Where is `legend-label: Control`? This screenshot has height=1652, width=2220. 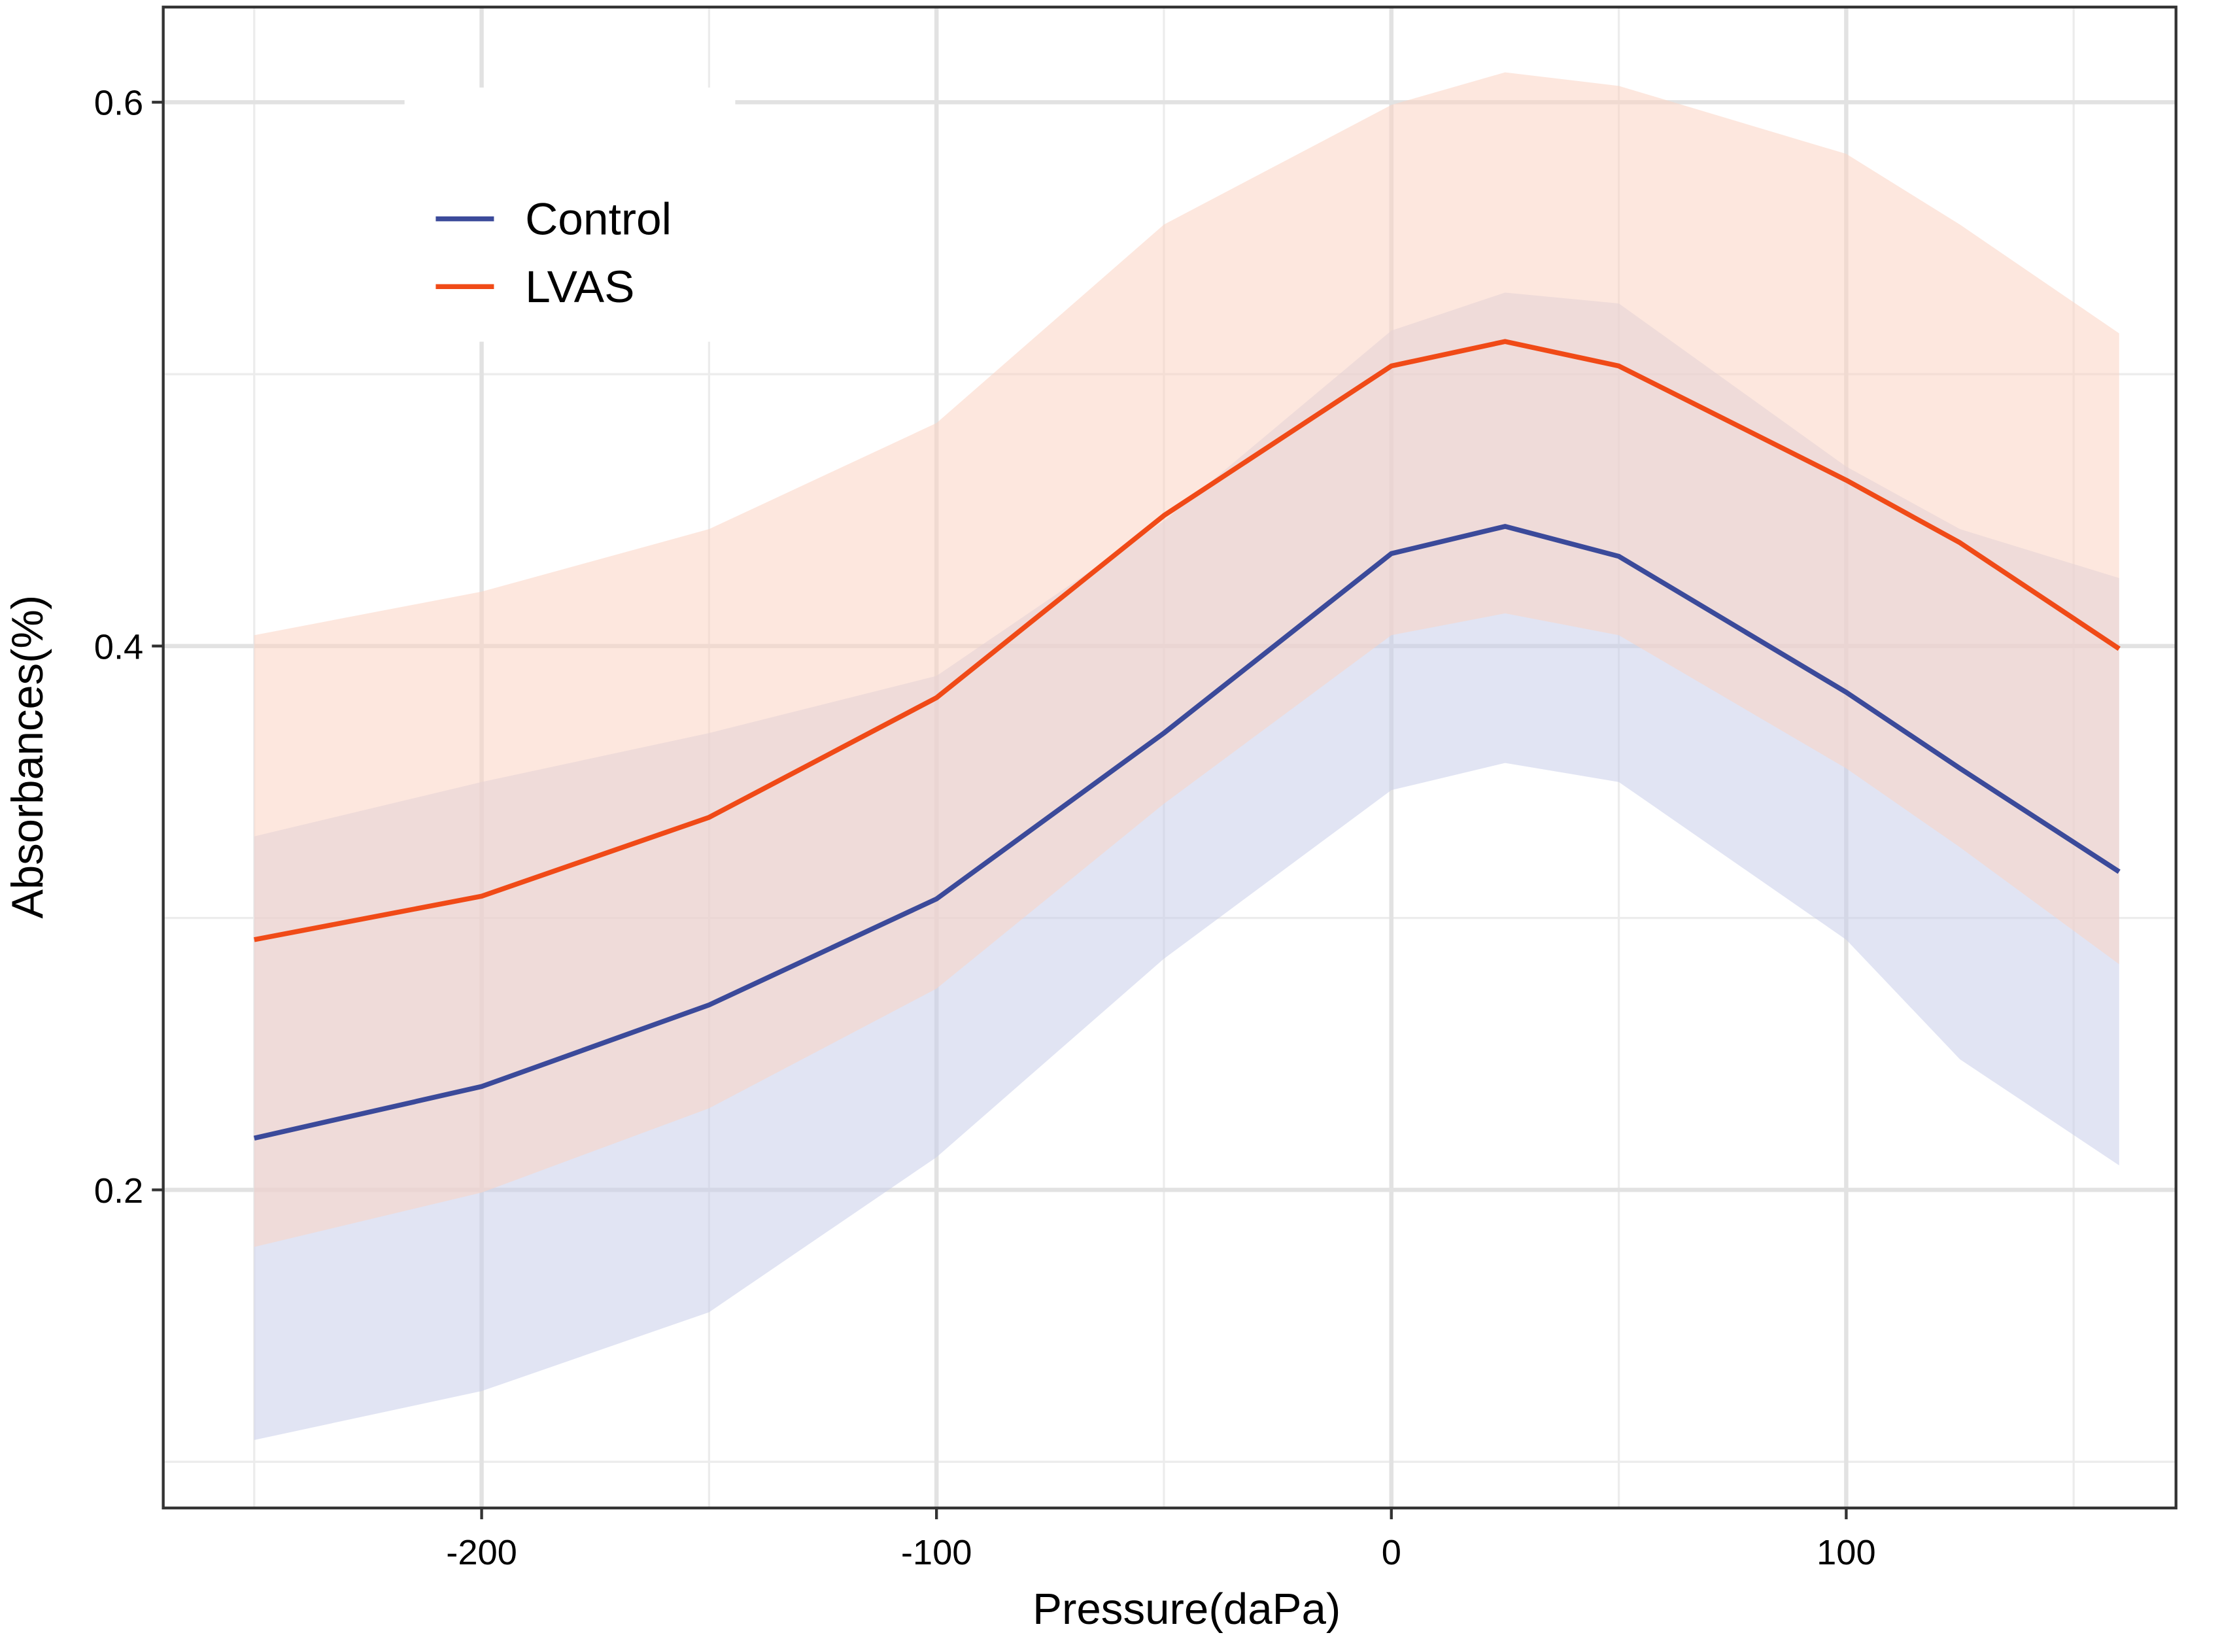
legend-label: Control is located at coordinates (598, 219).